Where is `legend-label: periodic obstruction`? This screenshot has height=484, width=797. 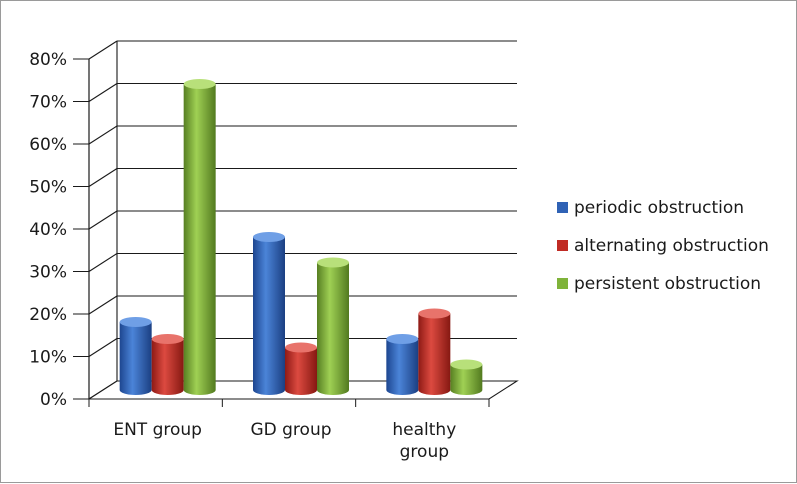
legend-label: periodic obstruction is located at coordinates (659, 208).